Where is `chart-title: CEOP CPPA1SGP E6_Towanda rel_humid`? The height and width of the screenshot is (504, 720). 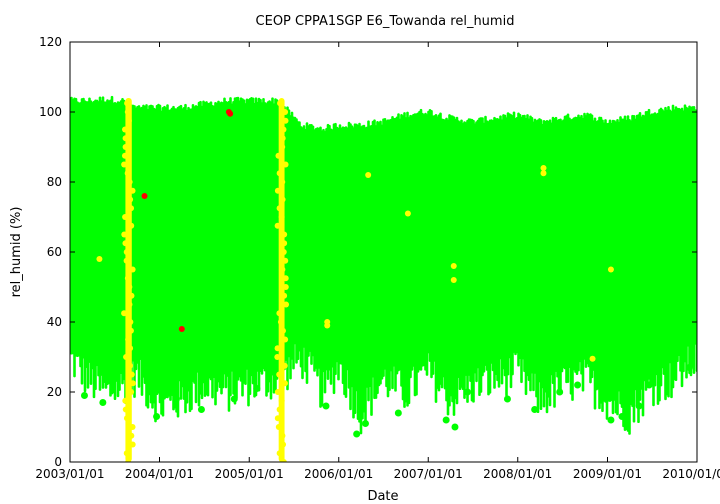 chart-title: CEOP CPPA1SGP E6_Towanda rel_humid is located at coordinates (385, 21).